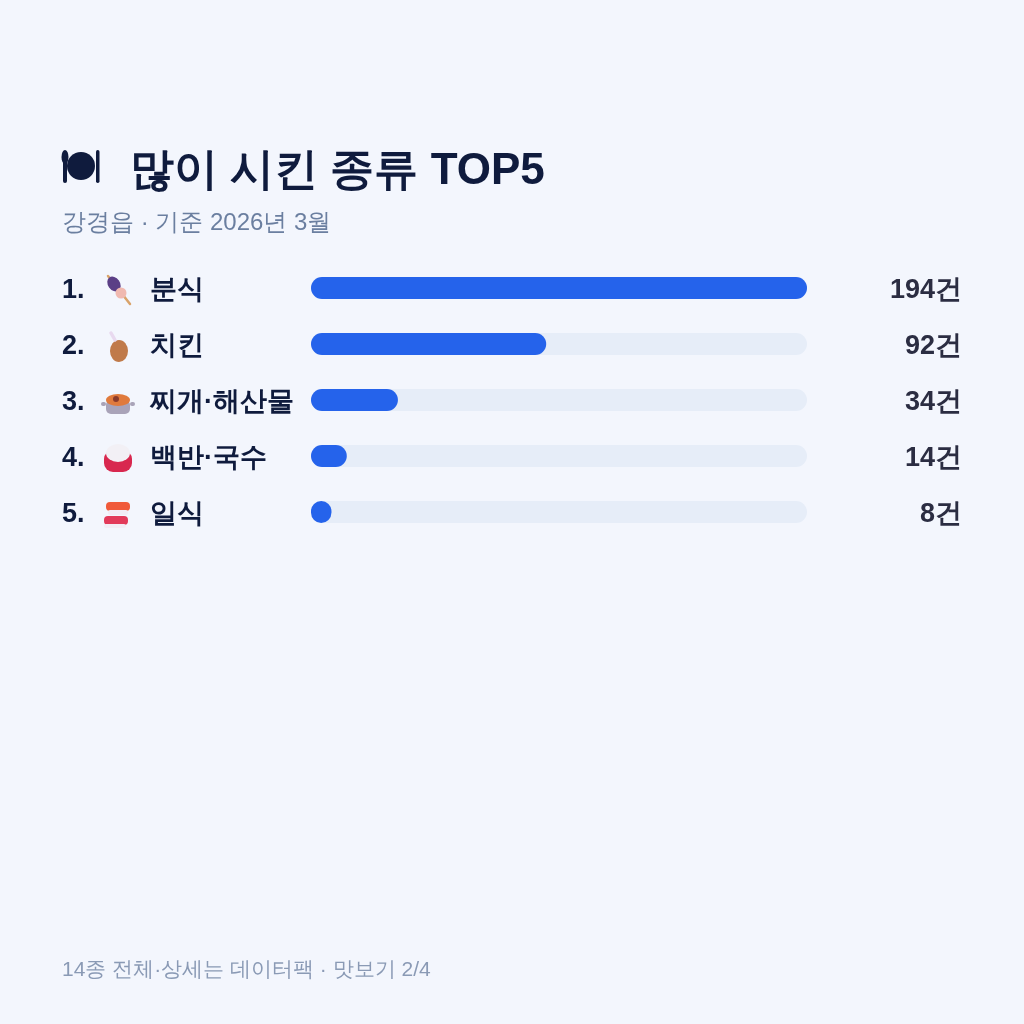  What do you see at coordinates (197, 221) in the screenshot?
I see `chart-subtitle: 강경읍 · 기준 2026년 3월` at bounding box center [197, 221].